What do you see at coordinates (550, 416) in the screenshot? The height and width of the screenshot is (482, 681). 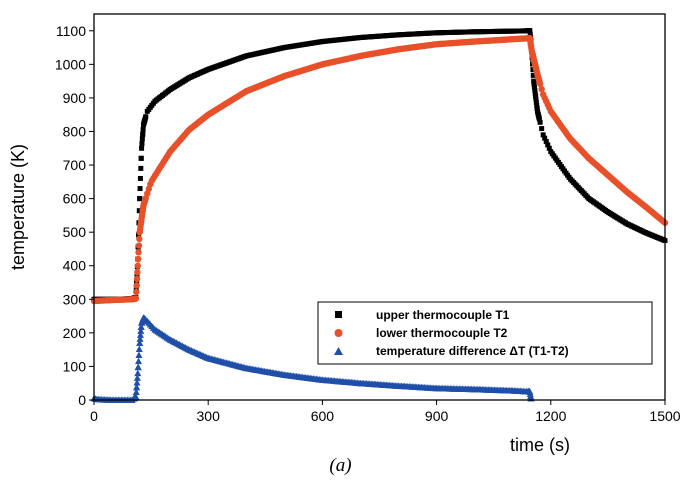 I see `x-tick-label: 1200` at bounding box center [550, 416].